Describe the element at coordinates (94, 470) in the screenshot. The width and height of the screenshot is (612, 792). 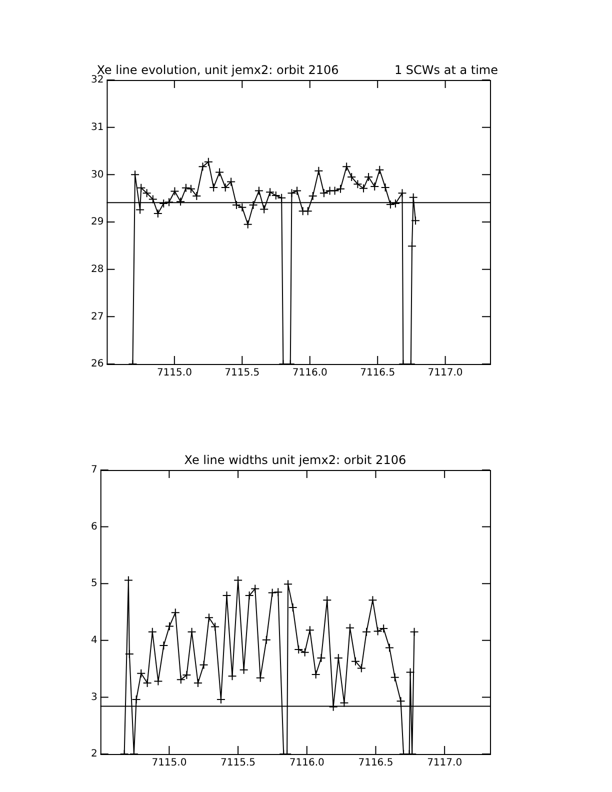
I see `y-tick-label: 7` at that location.